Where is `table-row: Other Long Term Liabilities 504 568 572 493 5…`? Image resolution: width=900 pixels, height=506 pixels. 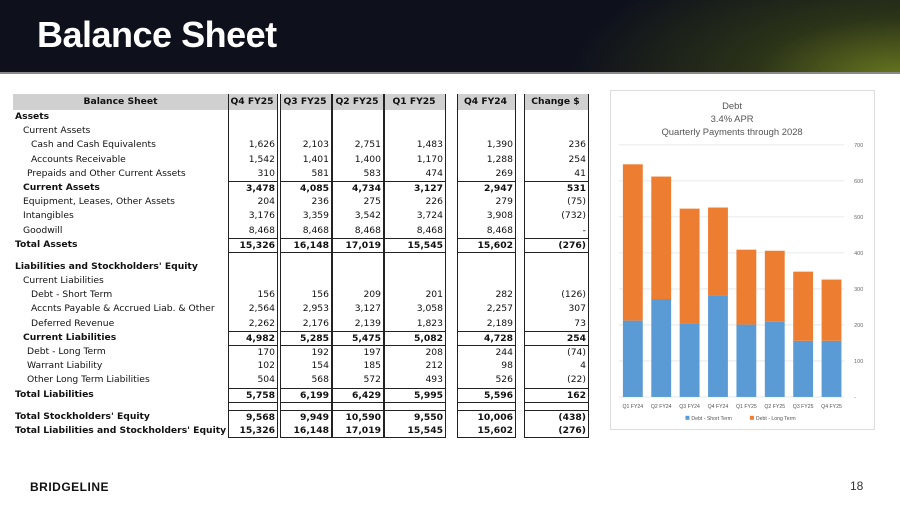 table-row: Other Long Term Liabilities 504 568 572 493 5… is located at coordinates (301, 380).